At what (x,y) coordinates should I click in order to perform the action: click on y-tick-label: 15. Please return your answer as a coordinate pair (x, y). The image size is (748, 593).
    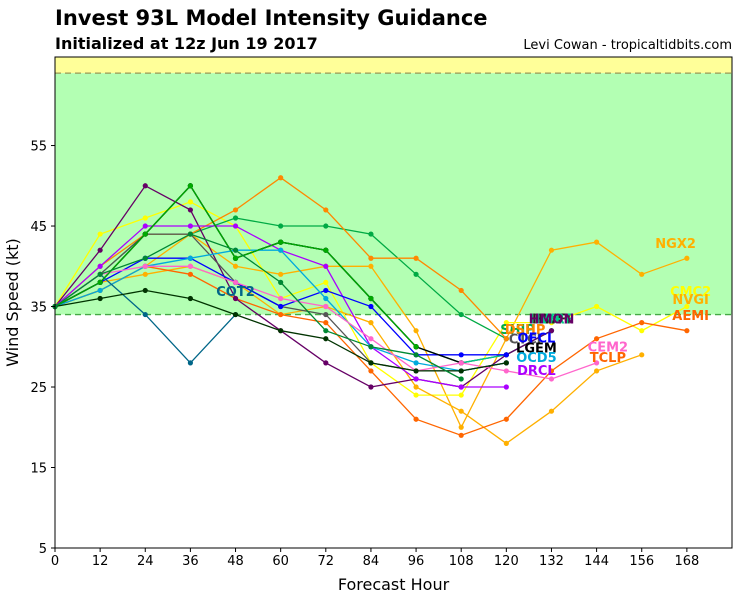
    Looking at the image, I should click on (38, 469).